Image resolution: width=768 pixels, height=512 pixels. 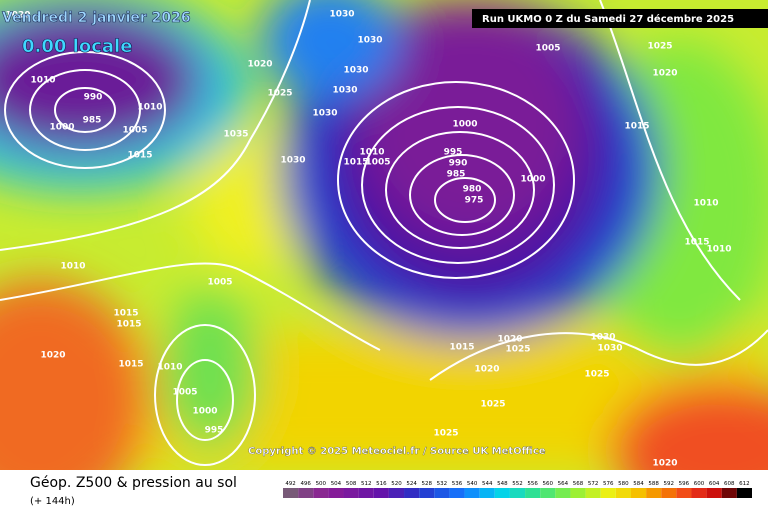 I want to click on colorbar-label: 596, so click(x=684, y=484).